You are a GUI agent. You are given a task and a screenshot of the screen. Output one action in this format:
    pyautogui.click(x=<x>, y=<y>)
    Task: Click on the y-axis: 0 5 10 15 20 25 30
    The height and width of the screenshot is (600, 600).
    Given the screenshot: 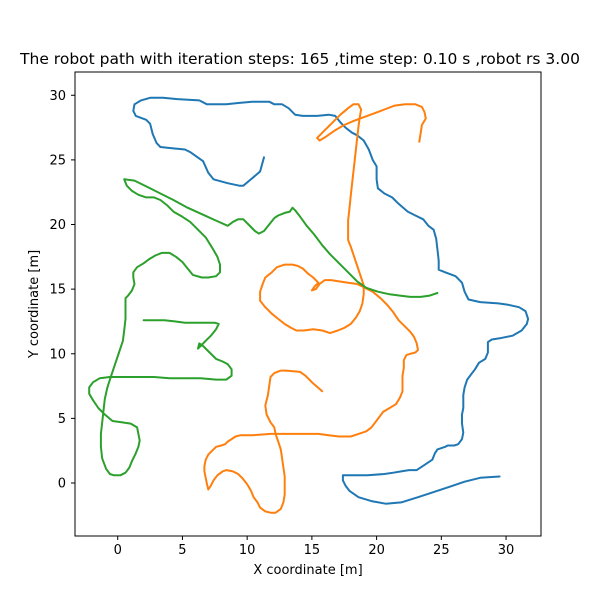 What is the action you would take?
    pyautogui.click(x=62, y=290)
    